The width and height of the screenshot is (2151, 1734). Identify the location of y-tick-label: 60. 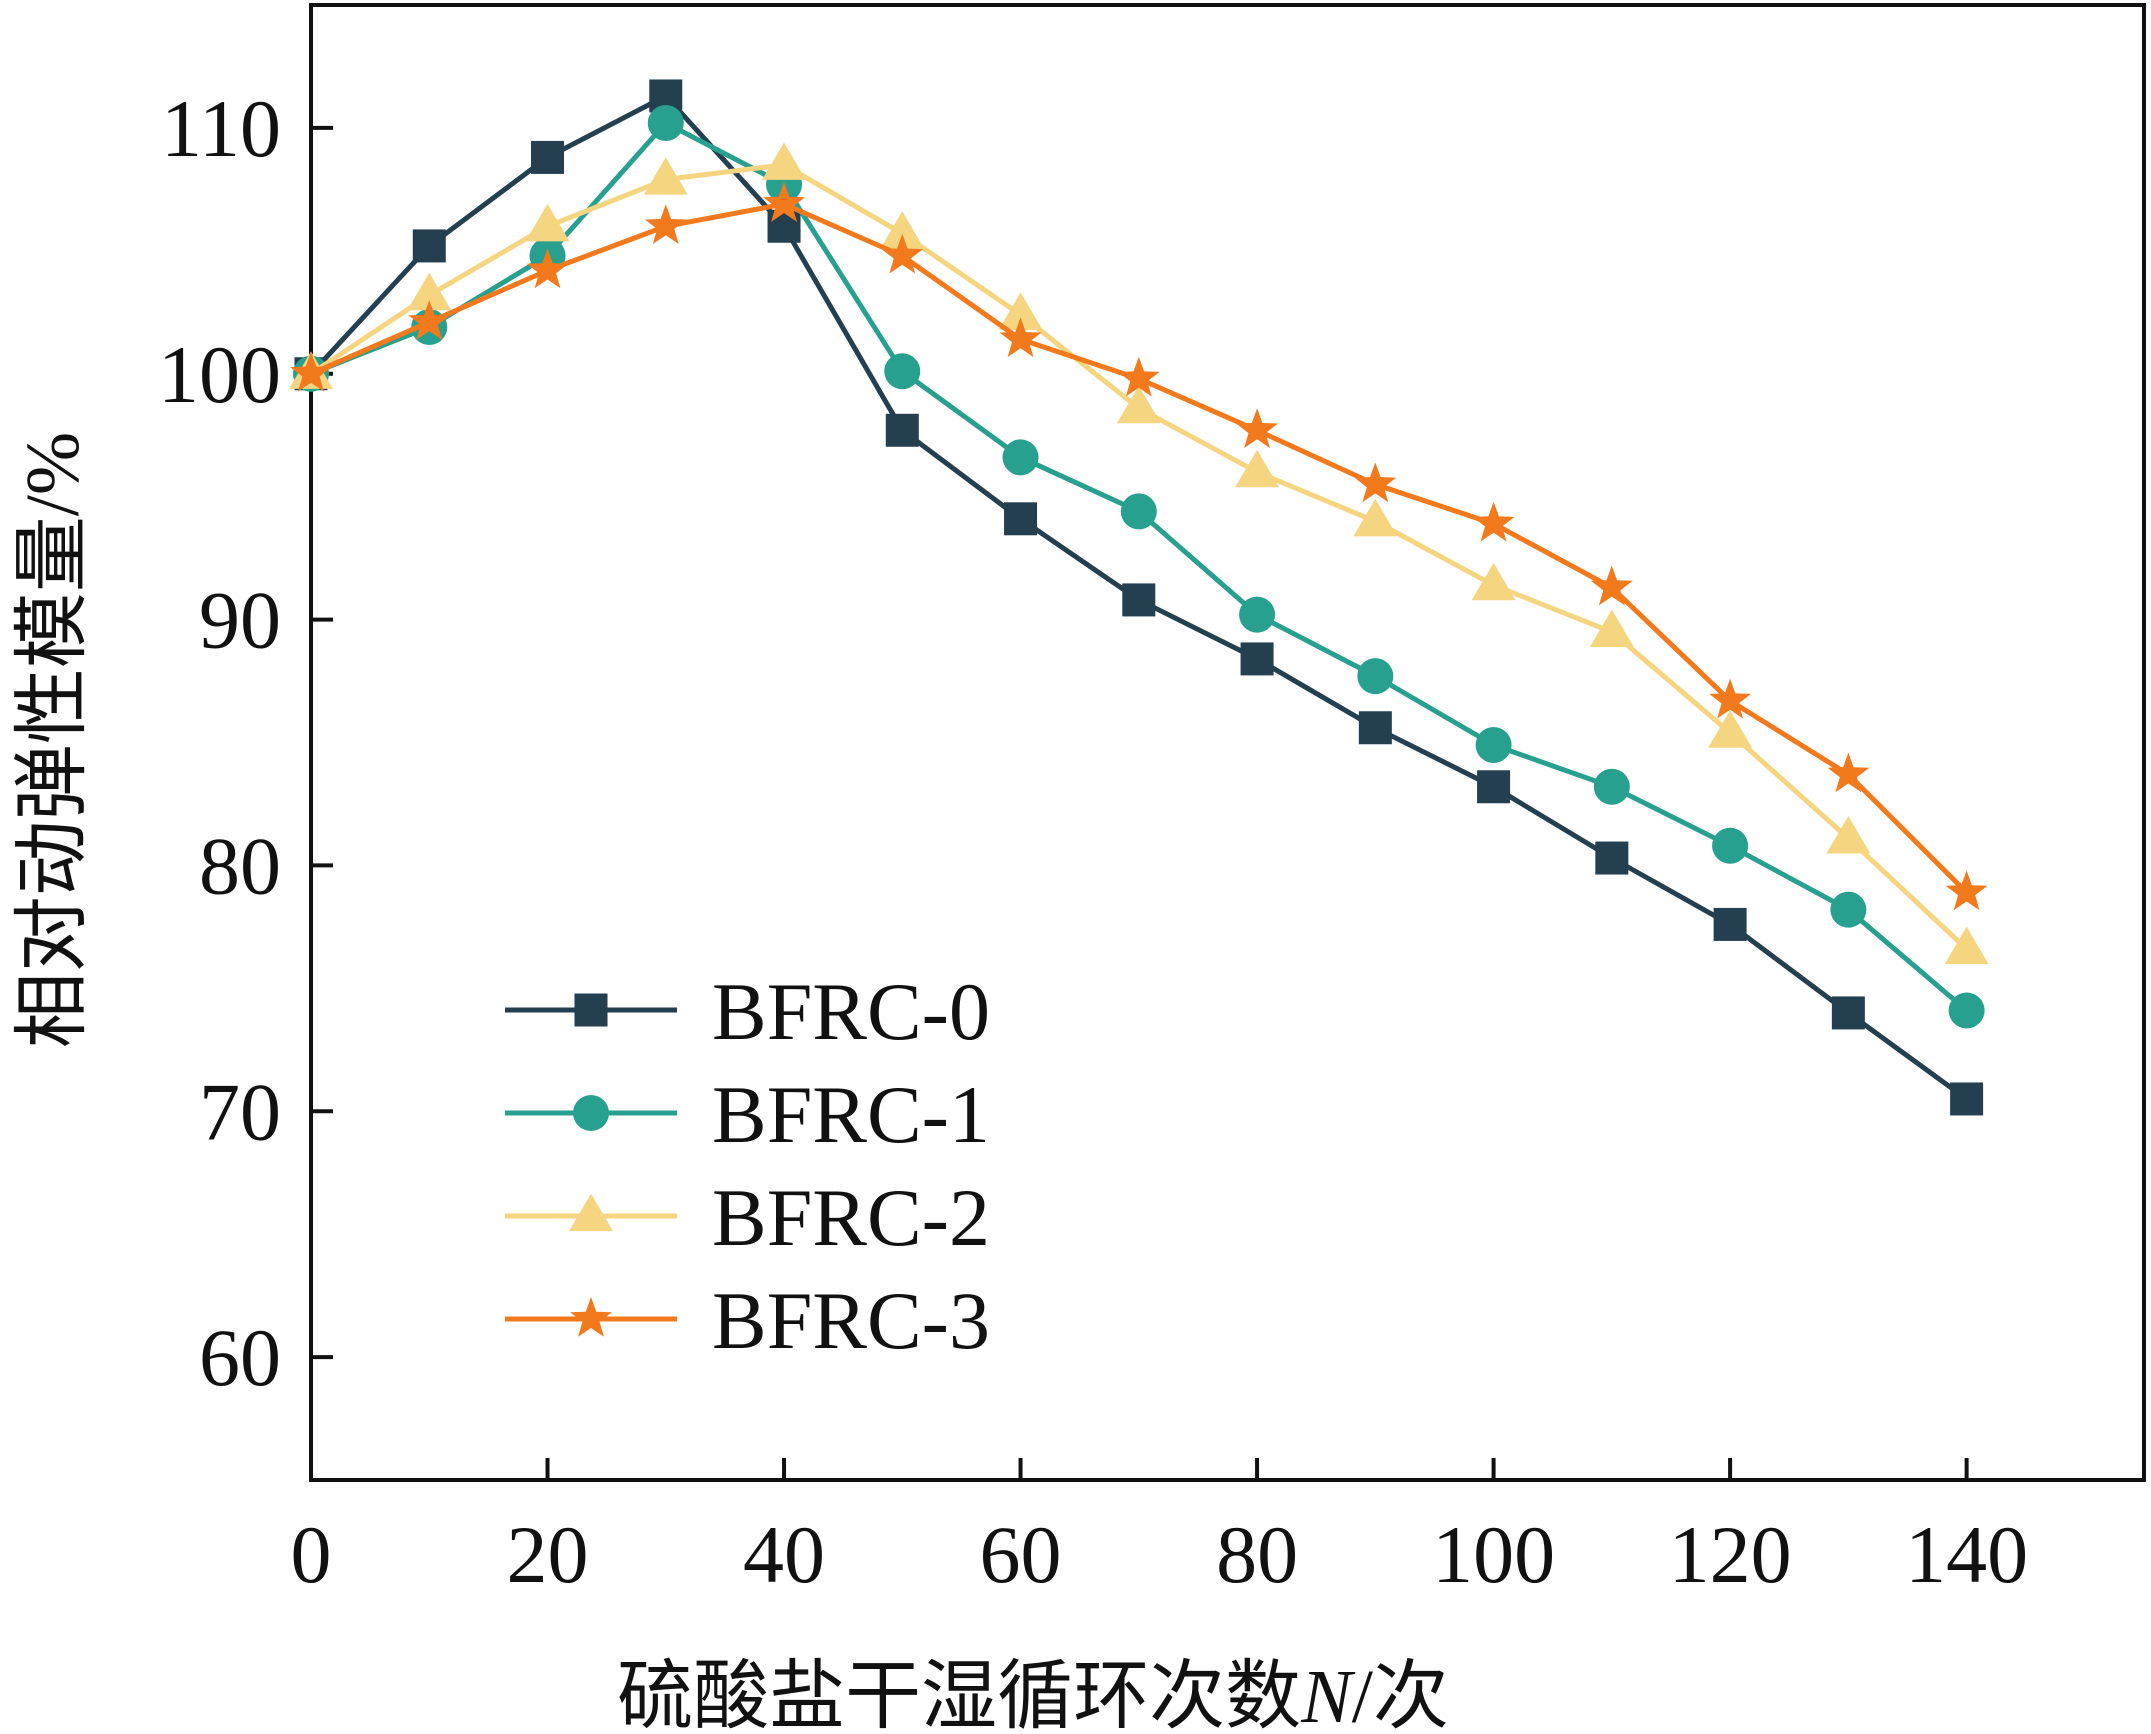
(240, 1357).